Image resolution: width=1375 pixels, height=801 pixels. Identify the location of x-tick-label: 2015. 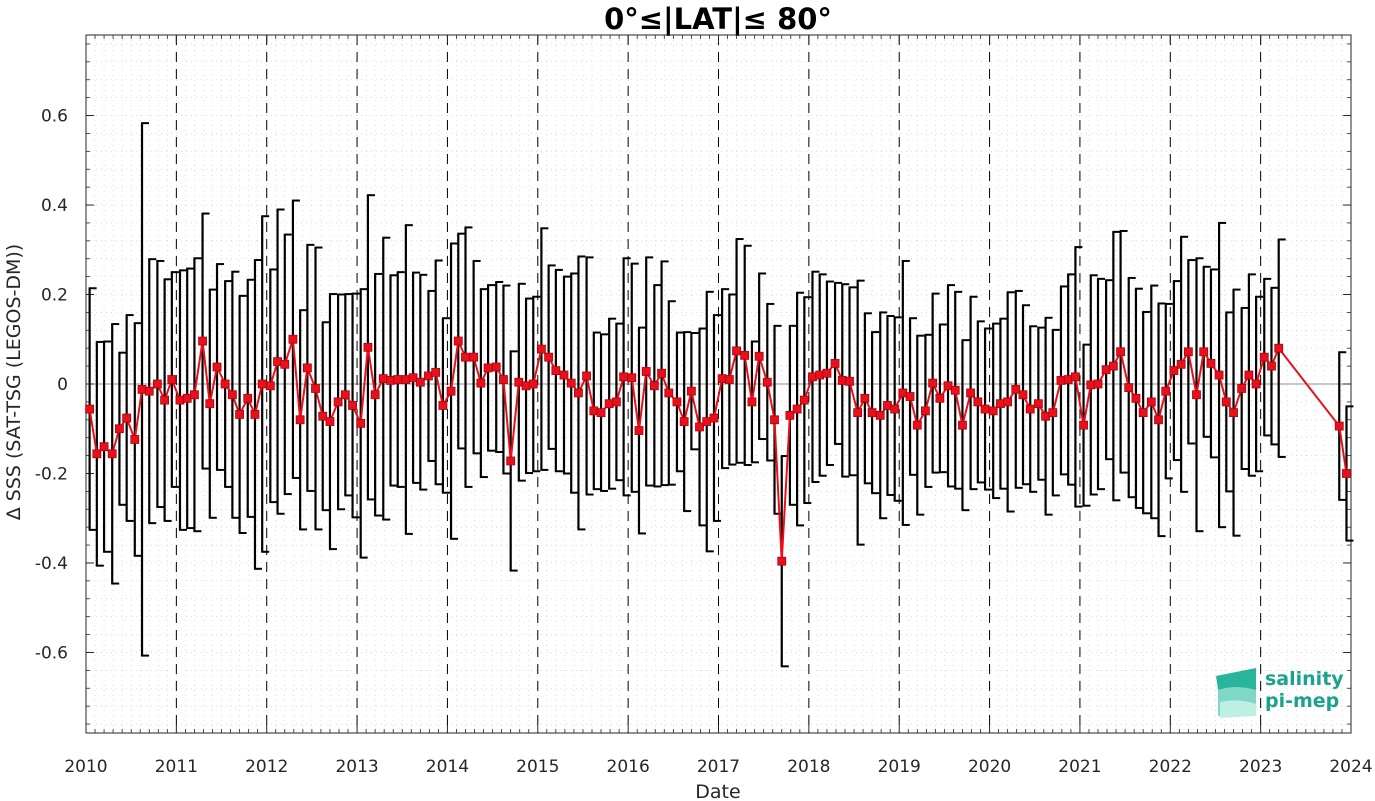
(537, 767).